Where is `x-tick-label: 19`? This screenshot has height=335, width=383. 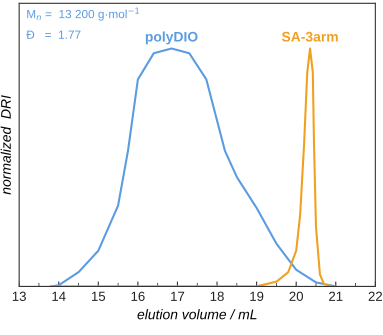 x-tick-label: 19 is located at coordinates (257, 296).